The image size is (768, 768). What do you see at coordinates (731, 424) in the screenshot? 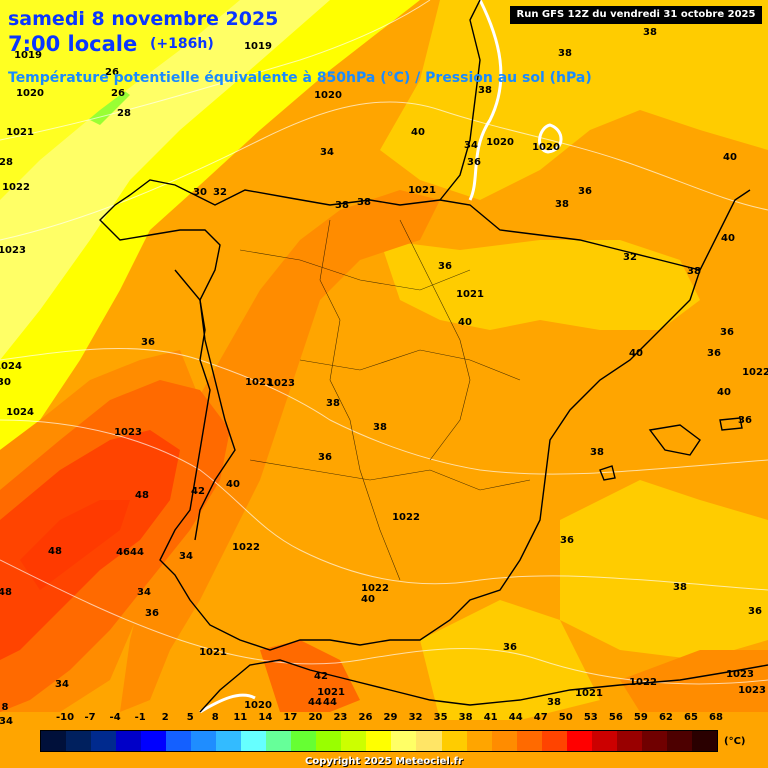
I see `balearic-menorca` at bounding box center [731, 424].